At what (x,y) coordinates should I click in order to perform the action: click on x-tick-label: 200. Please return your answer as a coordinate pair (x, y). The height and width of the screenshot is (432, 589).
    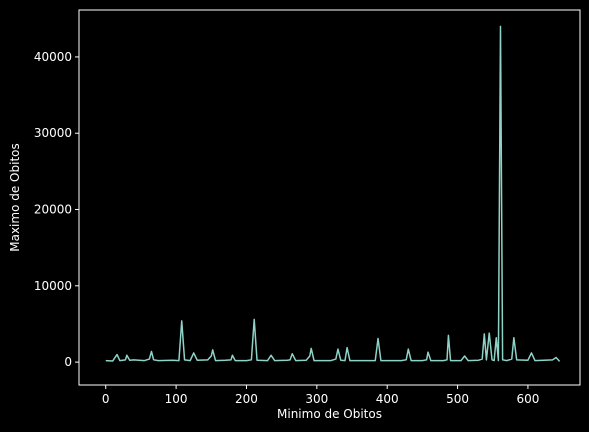
    Looking at the image, I should click on (246, 399).